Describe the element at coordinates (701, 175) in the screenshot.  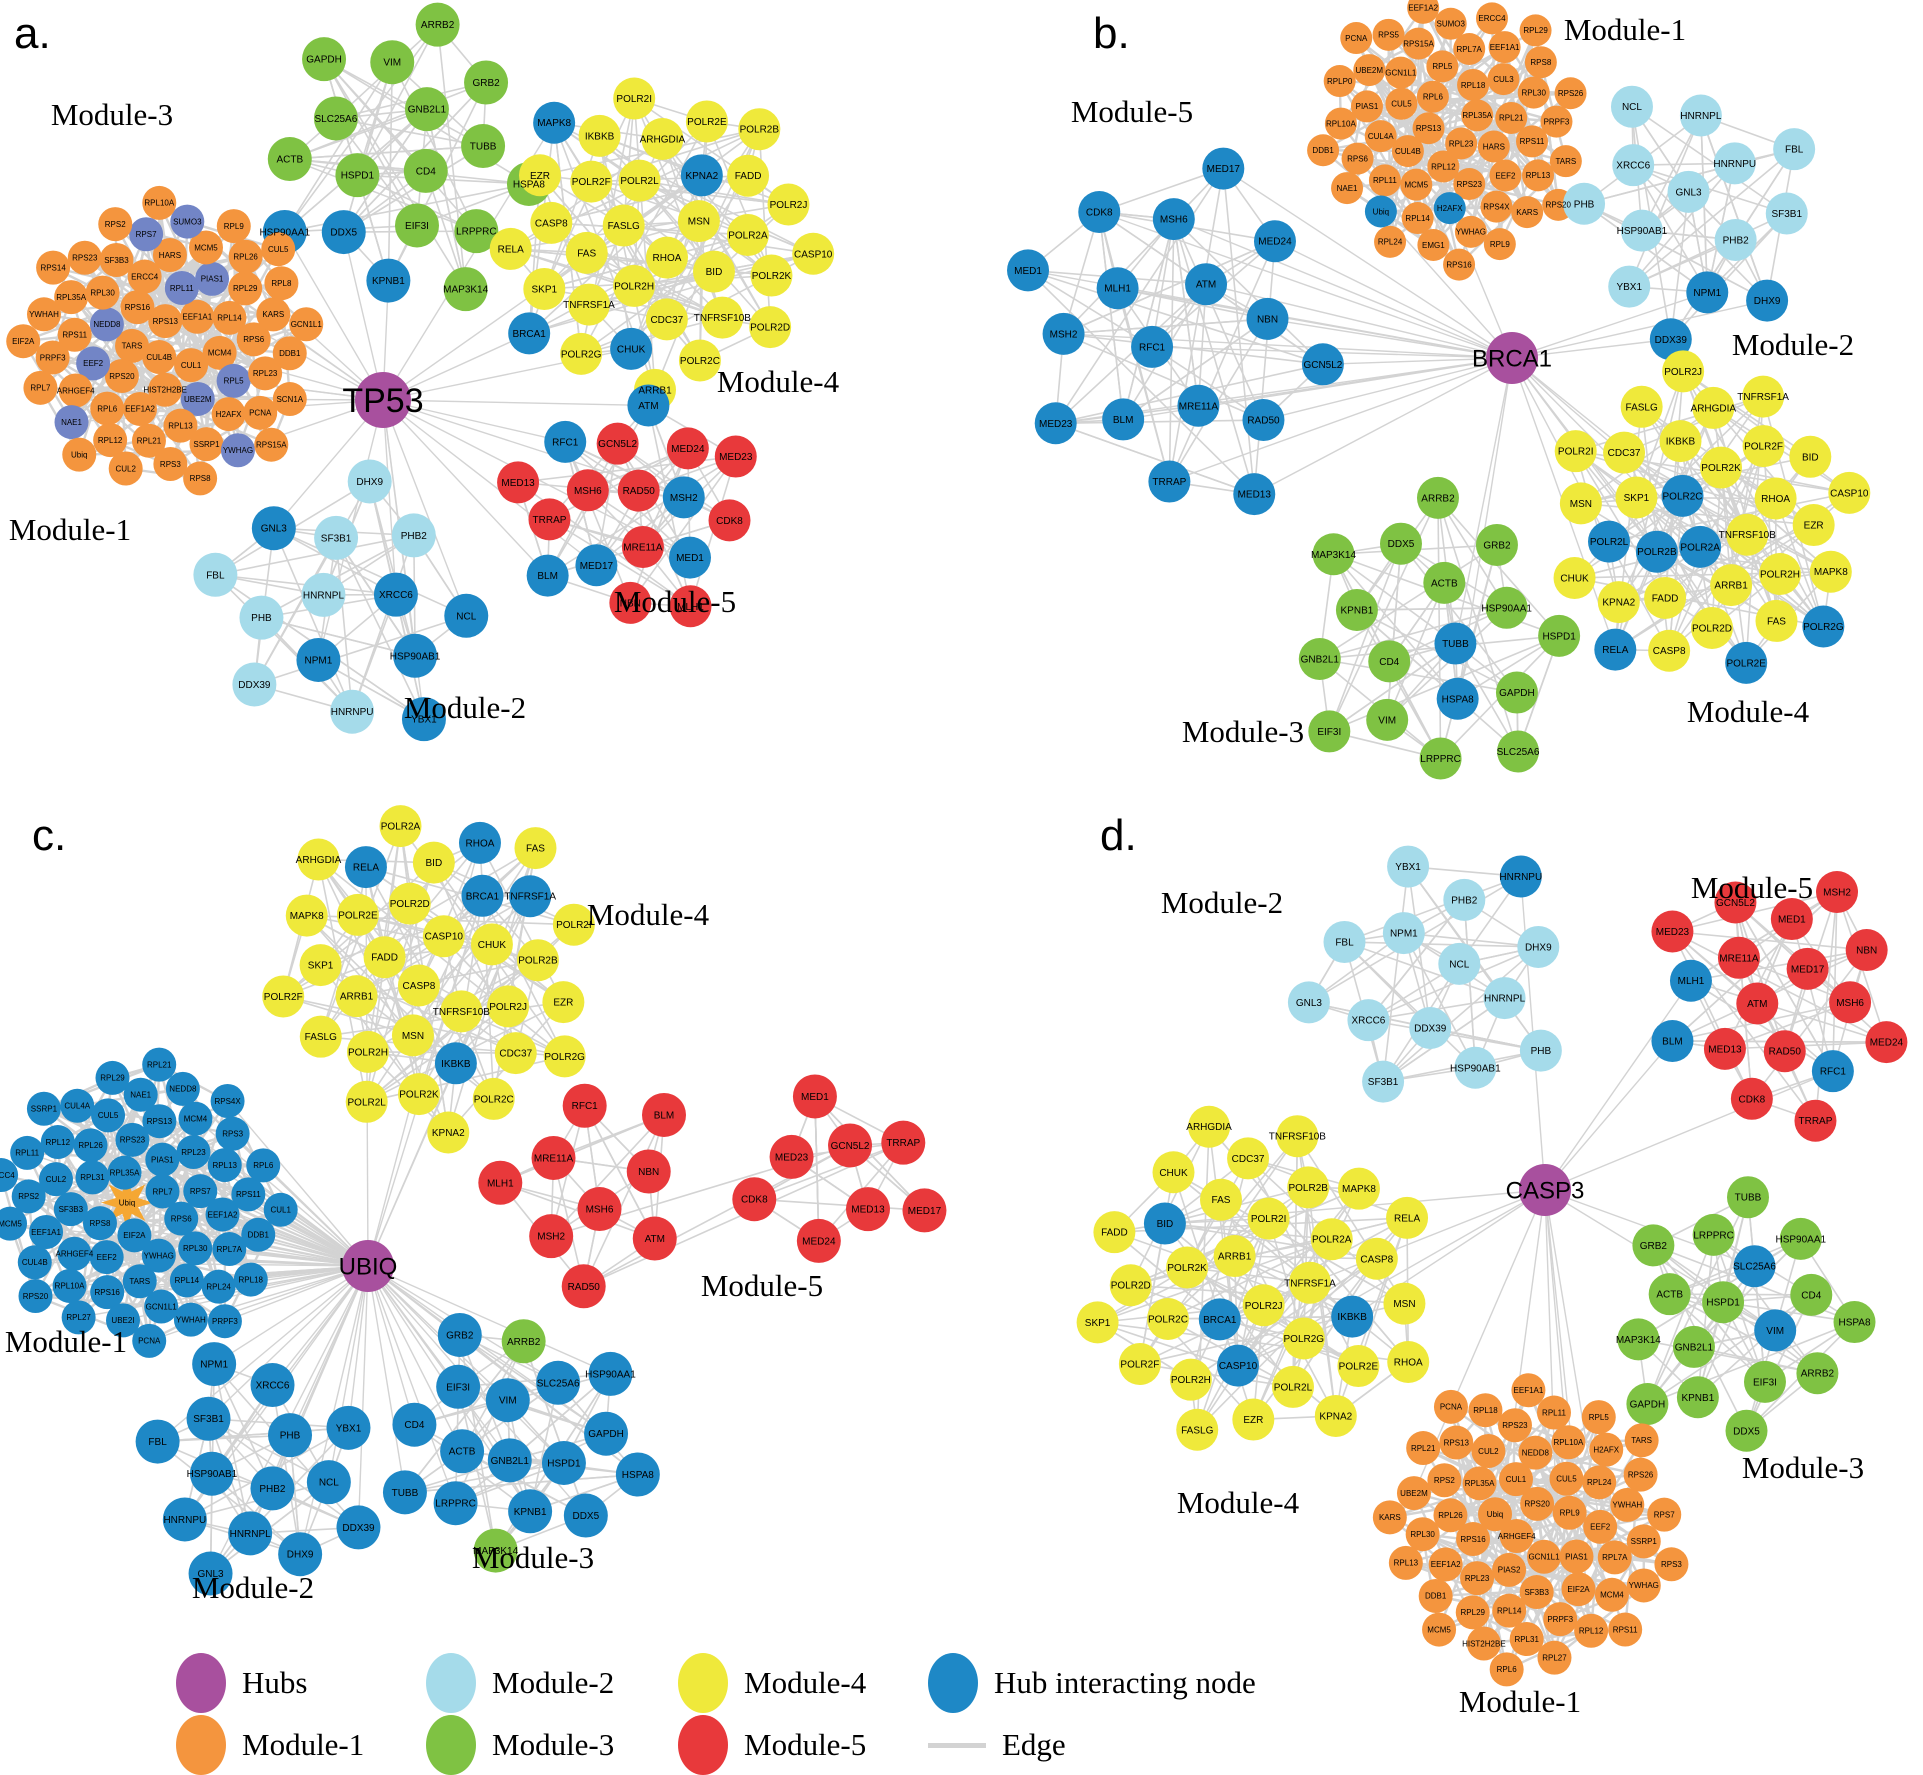
I see `node-KPNA2` at that location.